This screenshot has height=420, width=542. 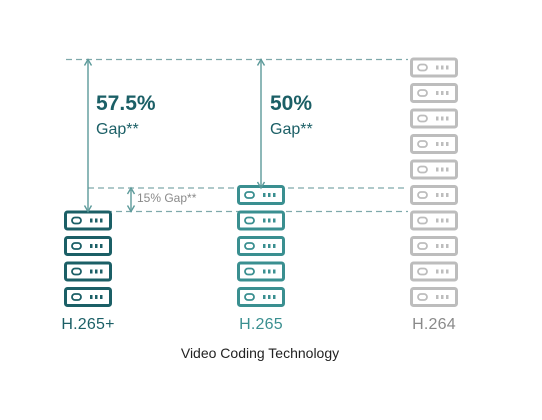 What do you see at coordinates (117, 129) in the screenshot?
I see `gap-h265plus-word: Gap**` at bounding box center [117, 129].